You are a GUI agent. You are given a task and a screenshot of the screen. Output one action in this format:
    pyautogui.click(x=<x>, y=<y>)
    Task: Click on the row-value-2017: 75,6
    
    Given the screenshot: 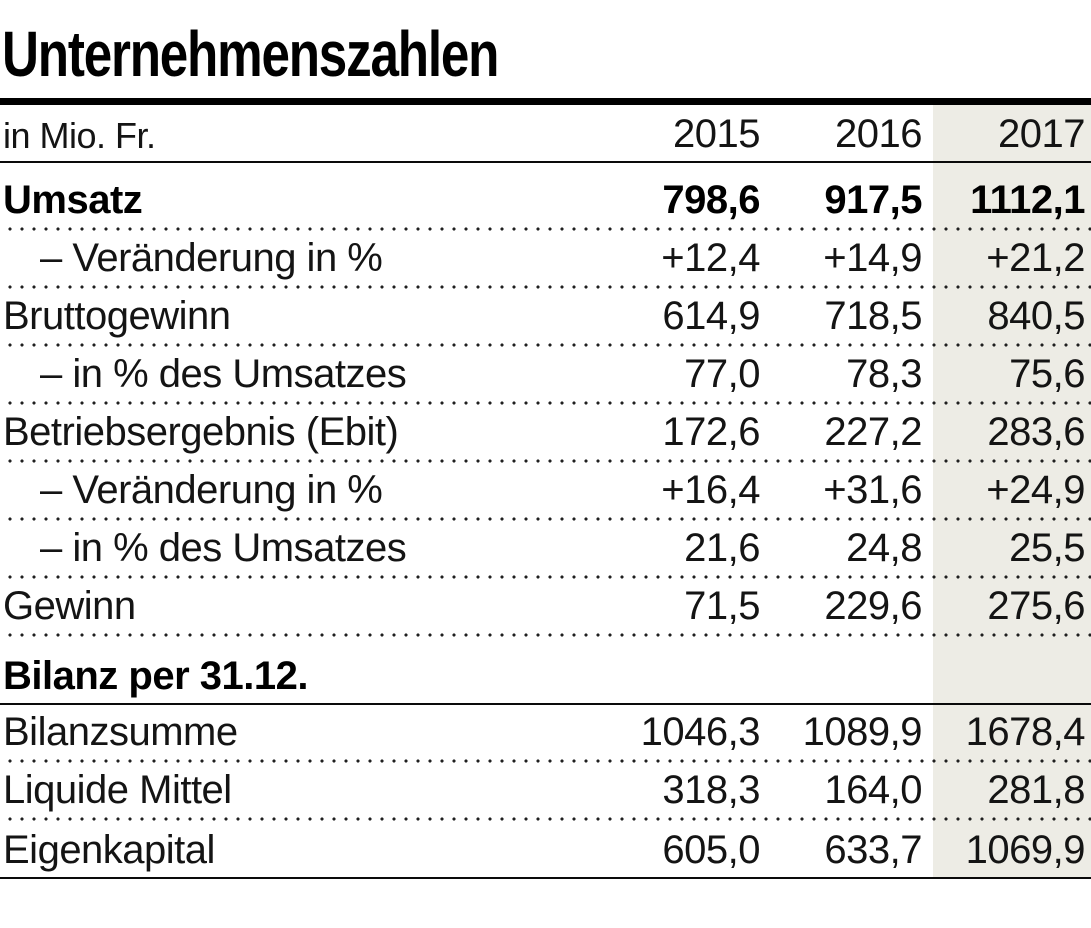 What is the action you would take?
    pyautogui.click(x=1047, y=374)
    